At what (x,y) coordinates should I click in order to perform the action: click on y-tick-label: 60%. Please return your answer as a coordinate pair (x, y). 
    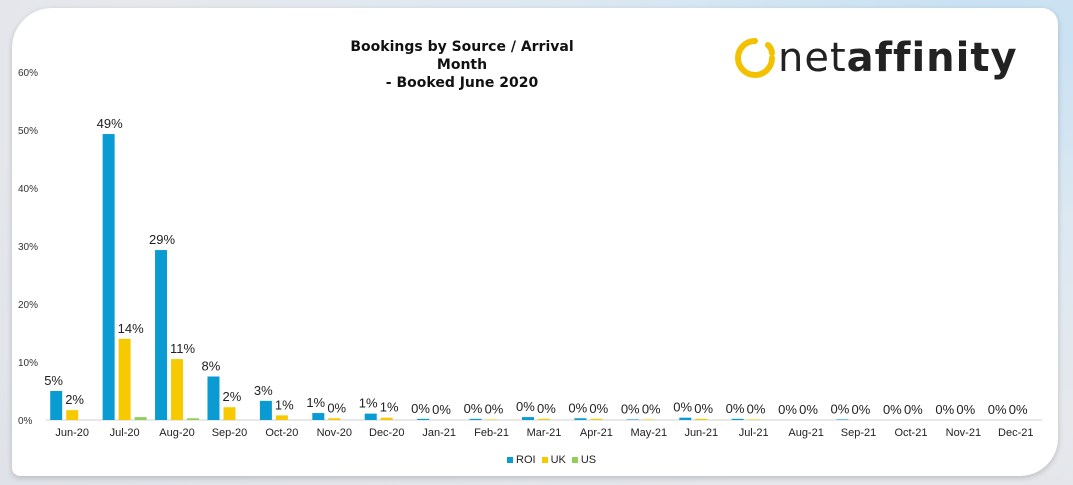
    Looking at the image, I should click on (28, 73).